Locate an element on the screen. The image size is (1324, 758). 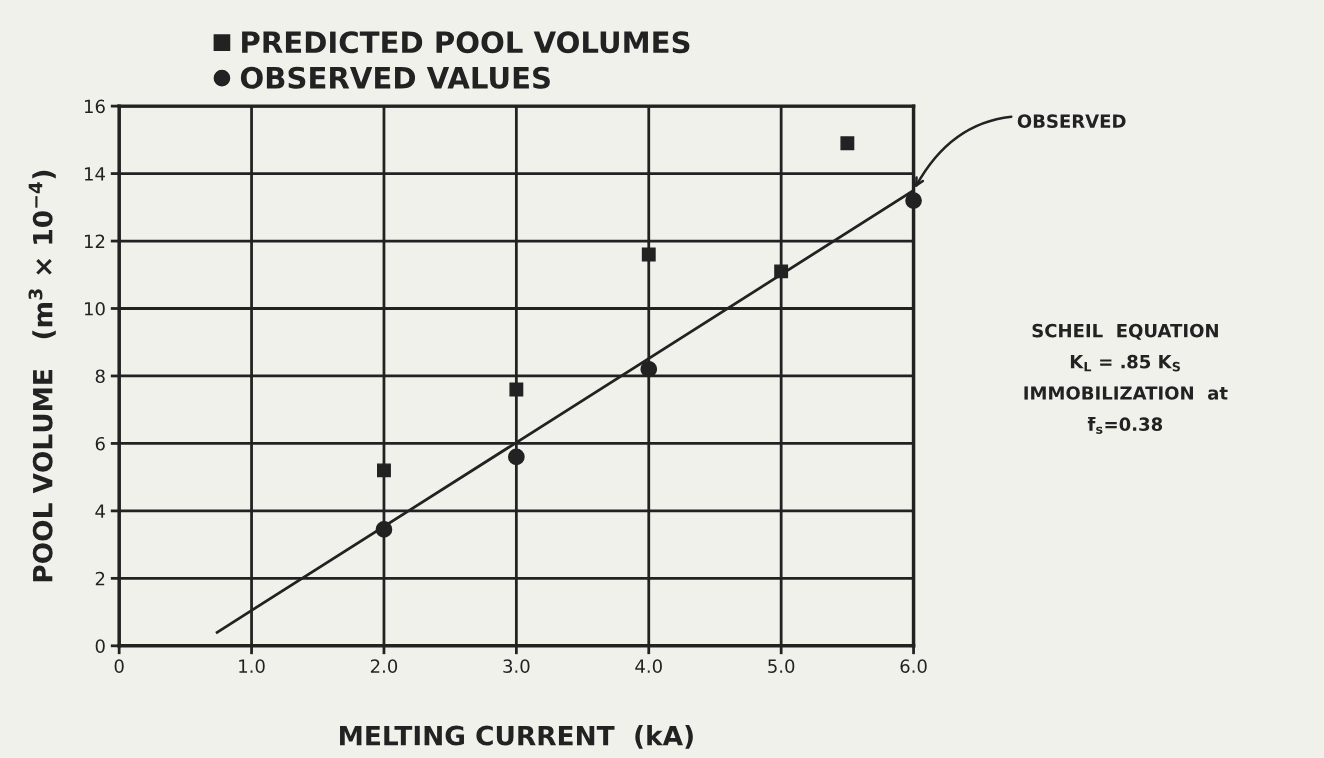
annotation: OBSERVED is located at coordinates (1071, 121).